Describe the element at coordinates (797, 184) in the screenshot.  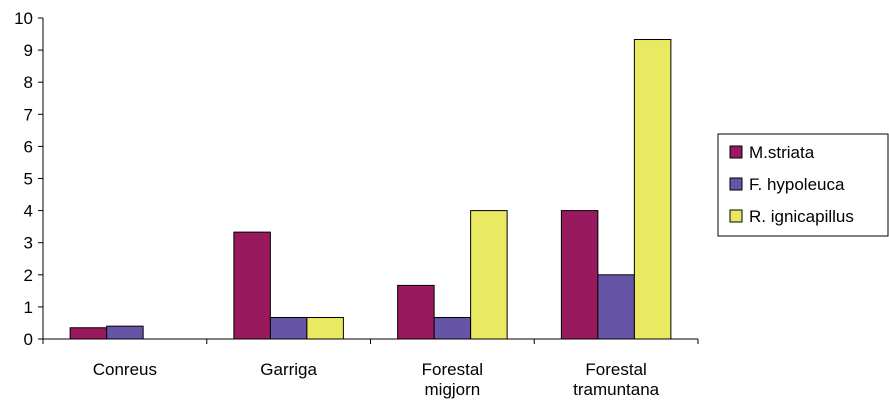
I see `legend-label: F. hypoleuca` at that location.